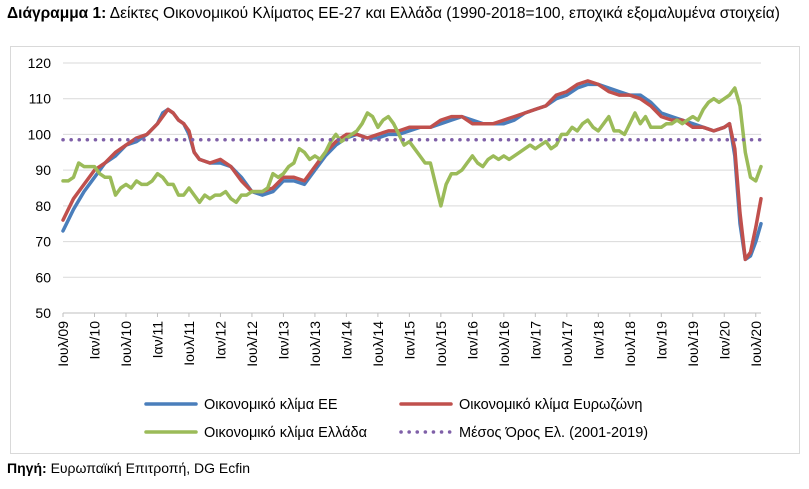 This screenshot has width=809, height=489. I want to click on x-tick-label: Ιουλ/11, so click(189, 343).